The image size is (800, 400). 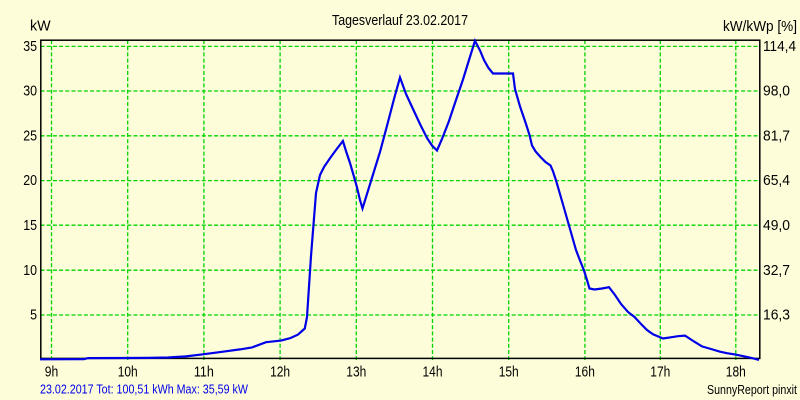 What do you see at coordinates (30, 136) in the screenshot?
I see `svg-text: 25` at bounding box center [30, 136].